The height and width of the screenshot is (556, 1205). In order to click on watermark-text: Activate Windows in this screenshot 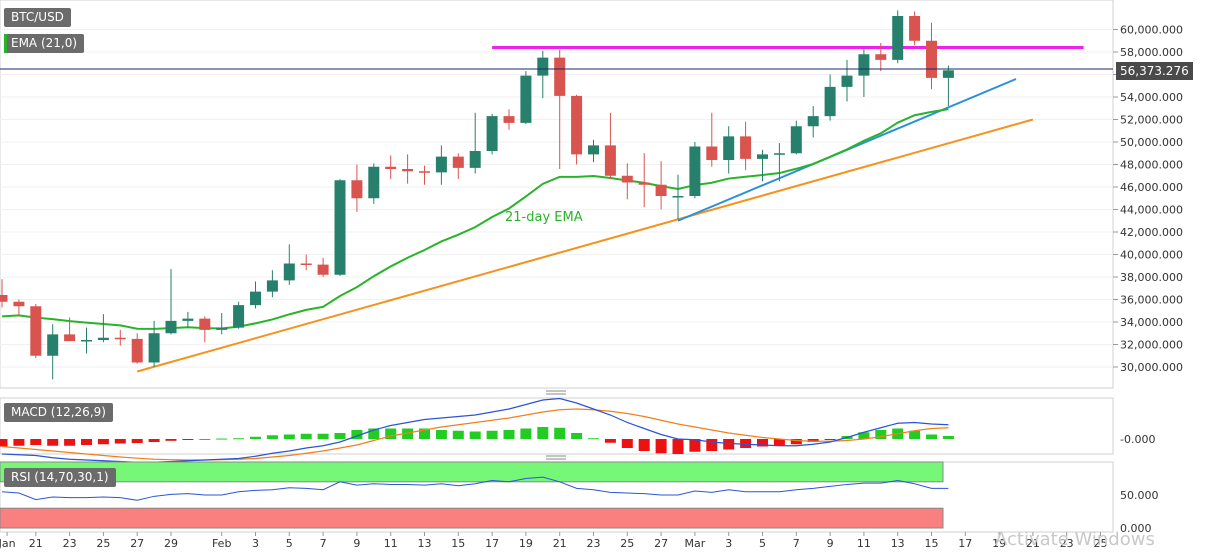, I will do `click(1075, 539)`.